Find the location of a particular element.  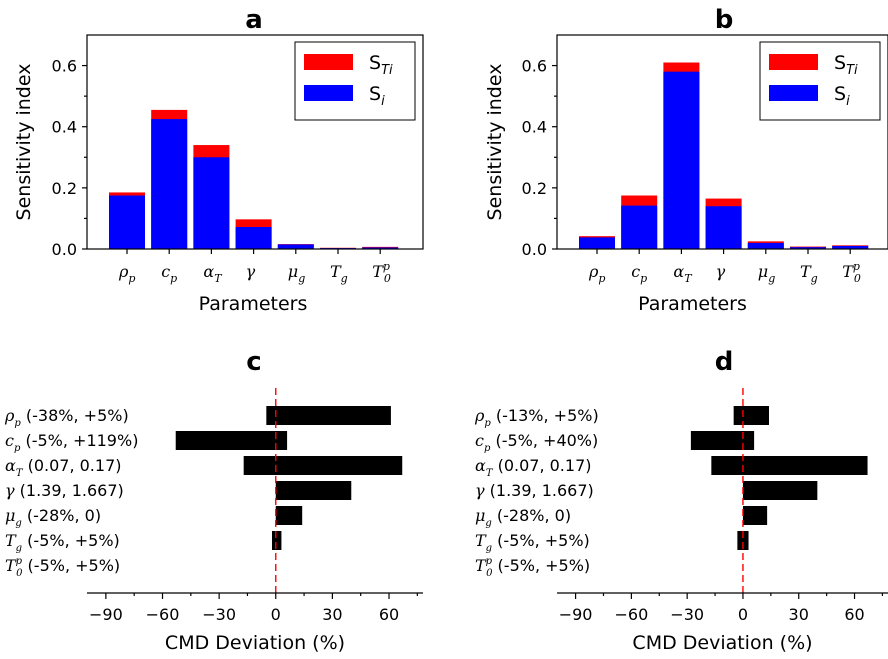

row-sub: 0 is located at coordinates (19, 573).